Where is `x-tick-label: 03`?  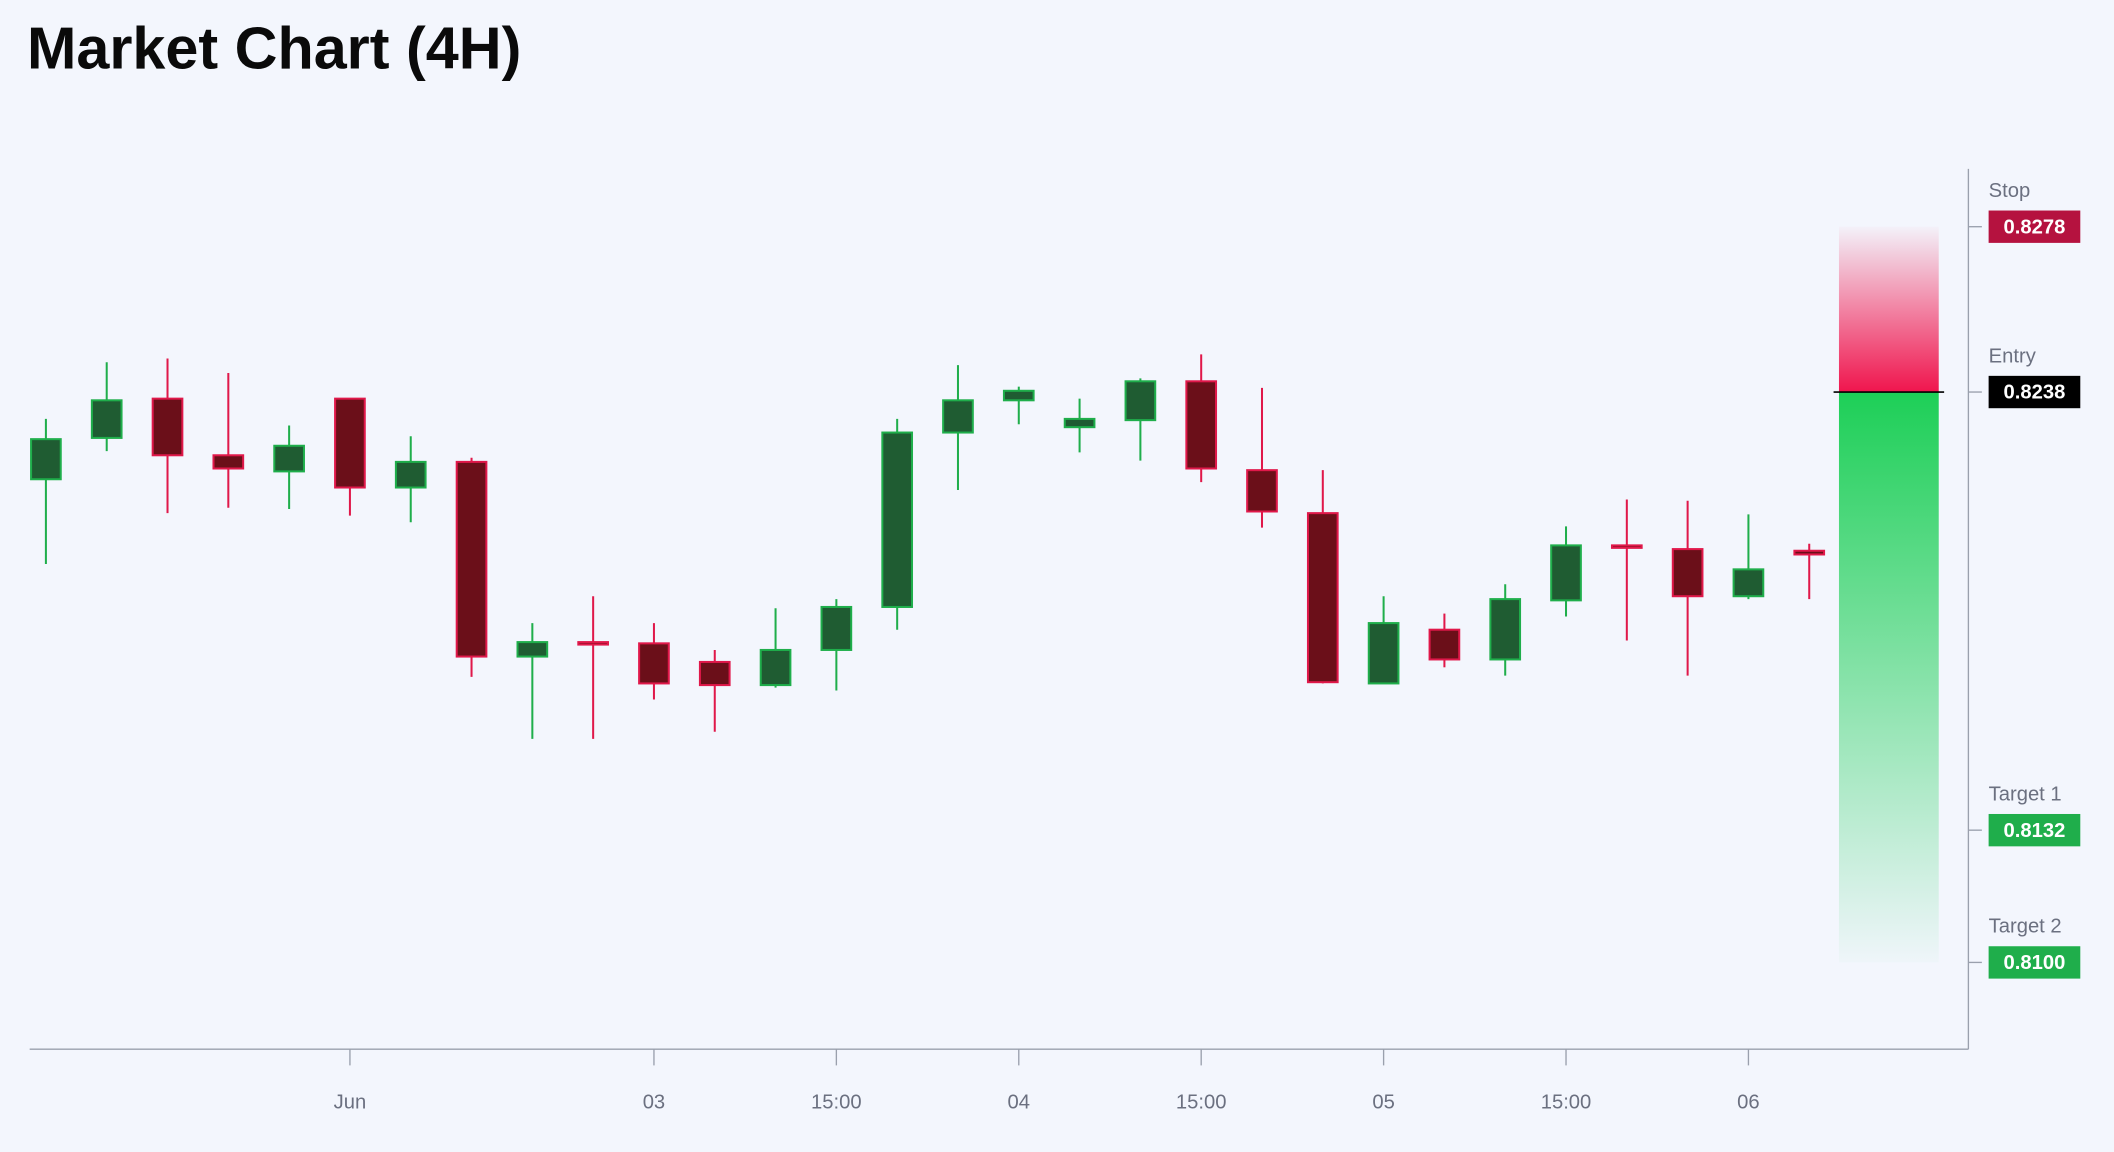
x-tick-label: 03 is located at coordinates (654, 1102).